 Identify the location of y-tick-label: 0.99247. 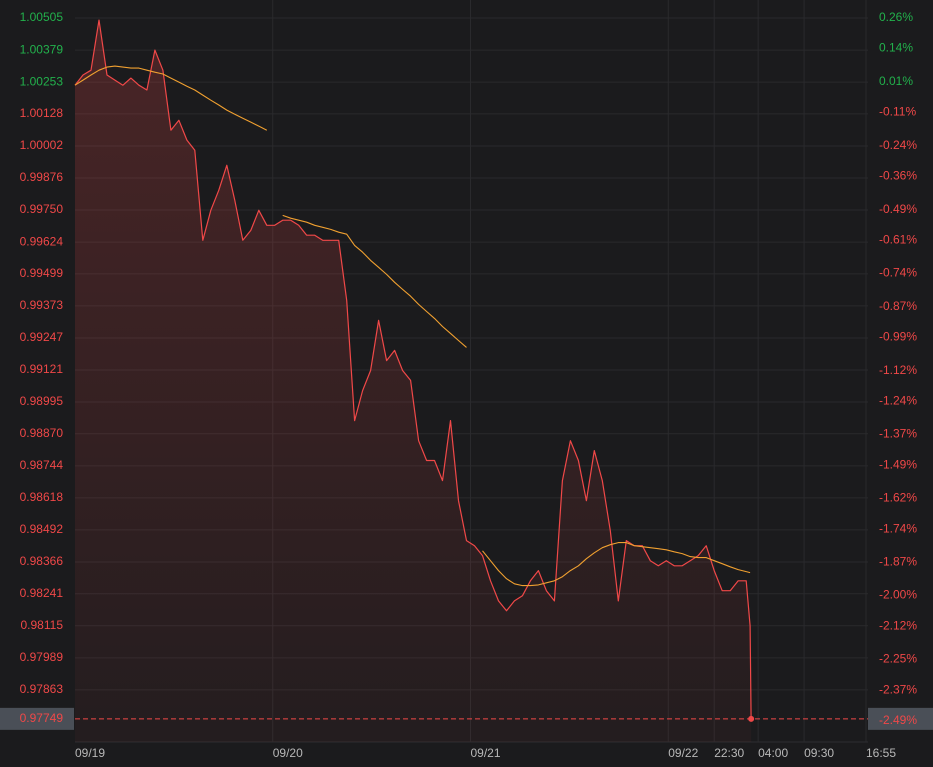
(42, 337).